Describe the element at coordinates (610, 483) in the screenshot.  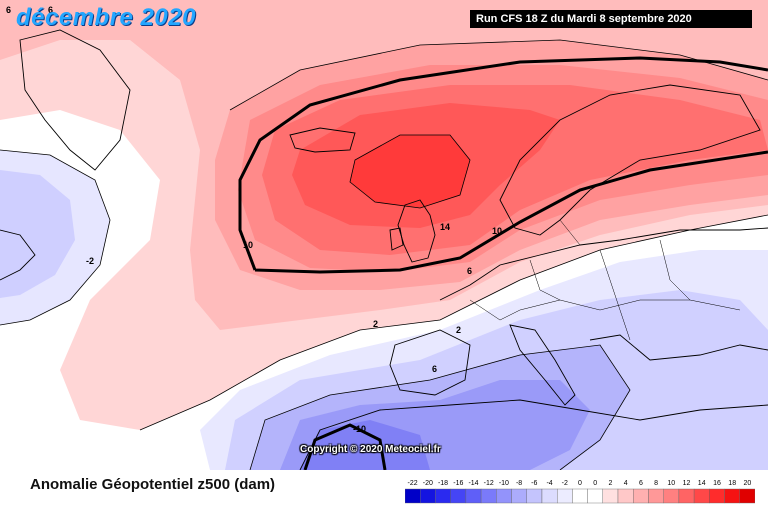
I see `legend-tick-label: 2` at that location.